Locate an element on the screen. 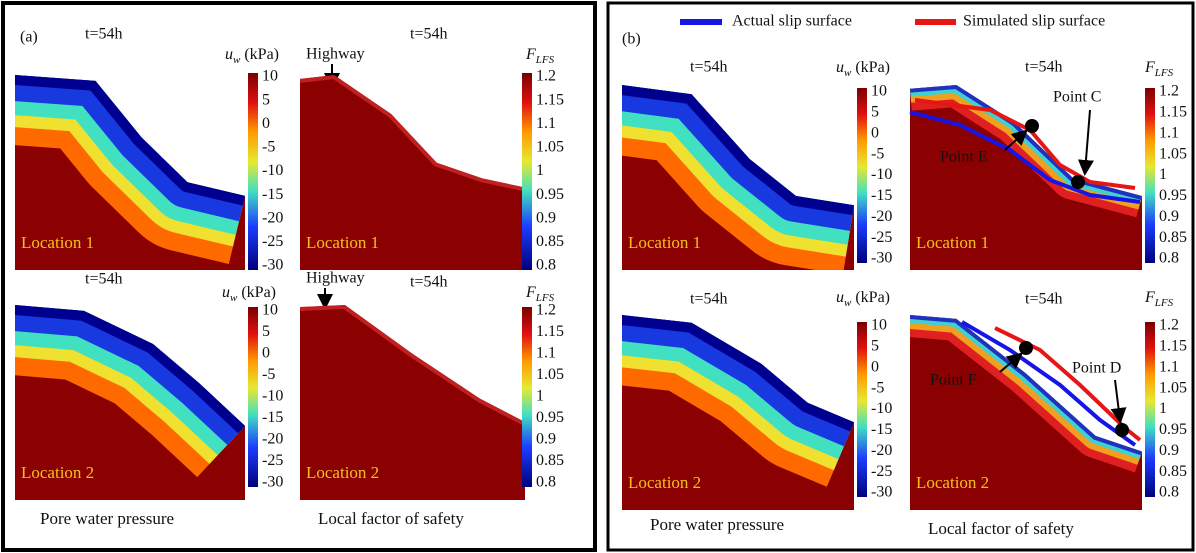 The height and width of the screenshot is (553, 1196). colorbar-tick-label: -15 is located at coordinates (881, 429).